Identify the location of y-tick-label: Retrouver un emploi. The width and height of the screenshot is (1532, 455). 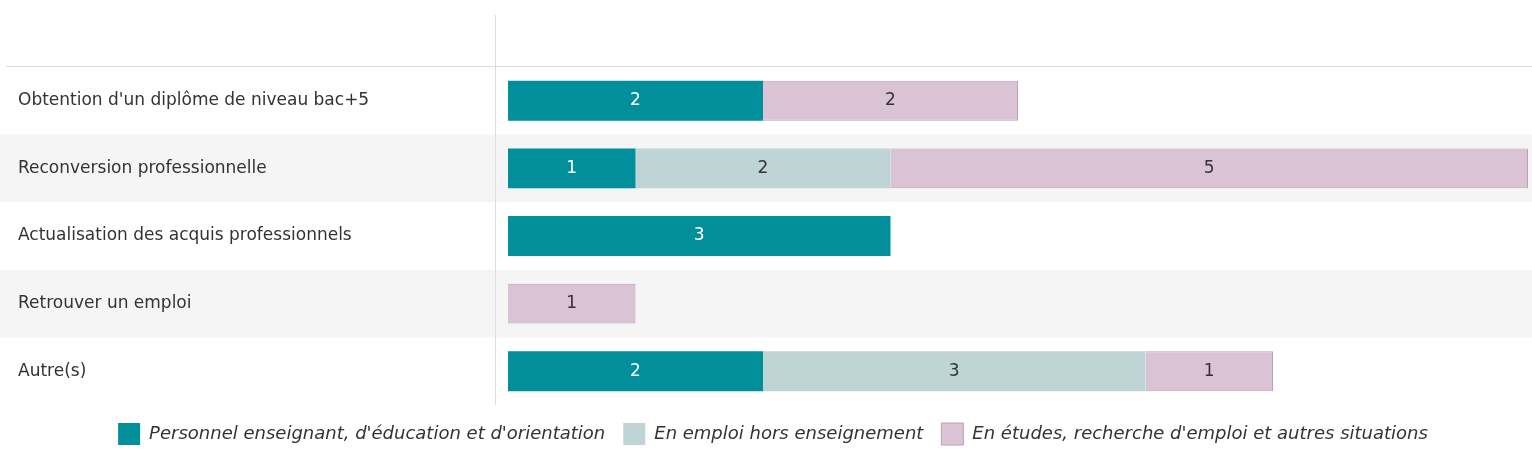
(105, 302).